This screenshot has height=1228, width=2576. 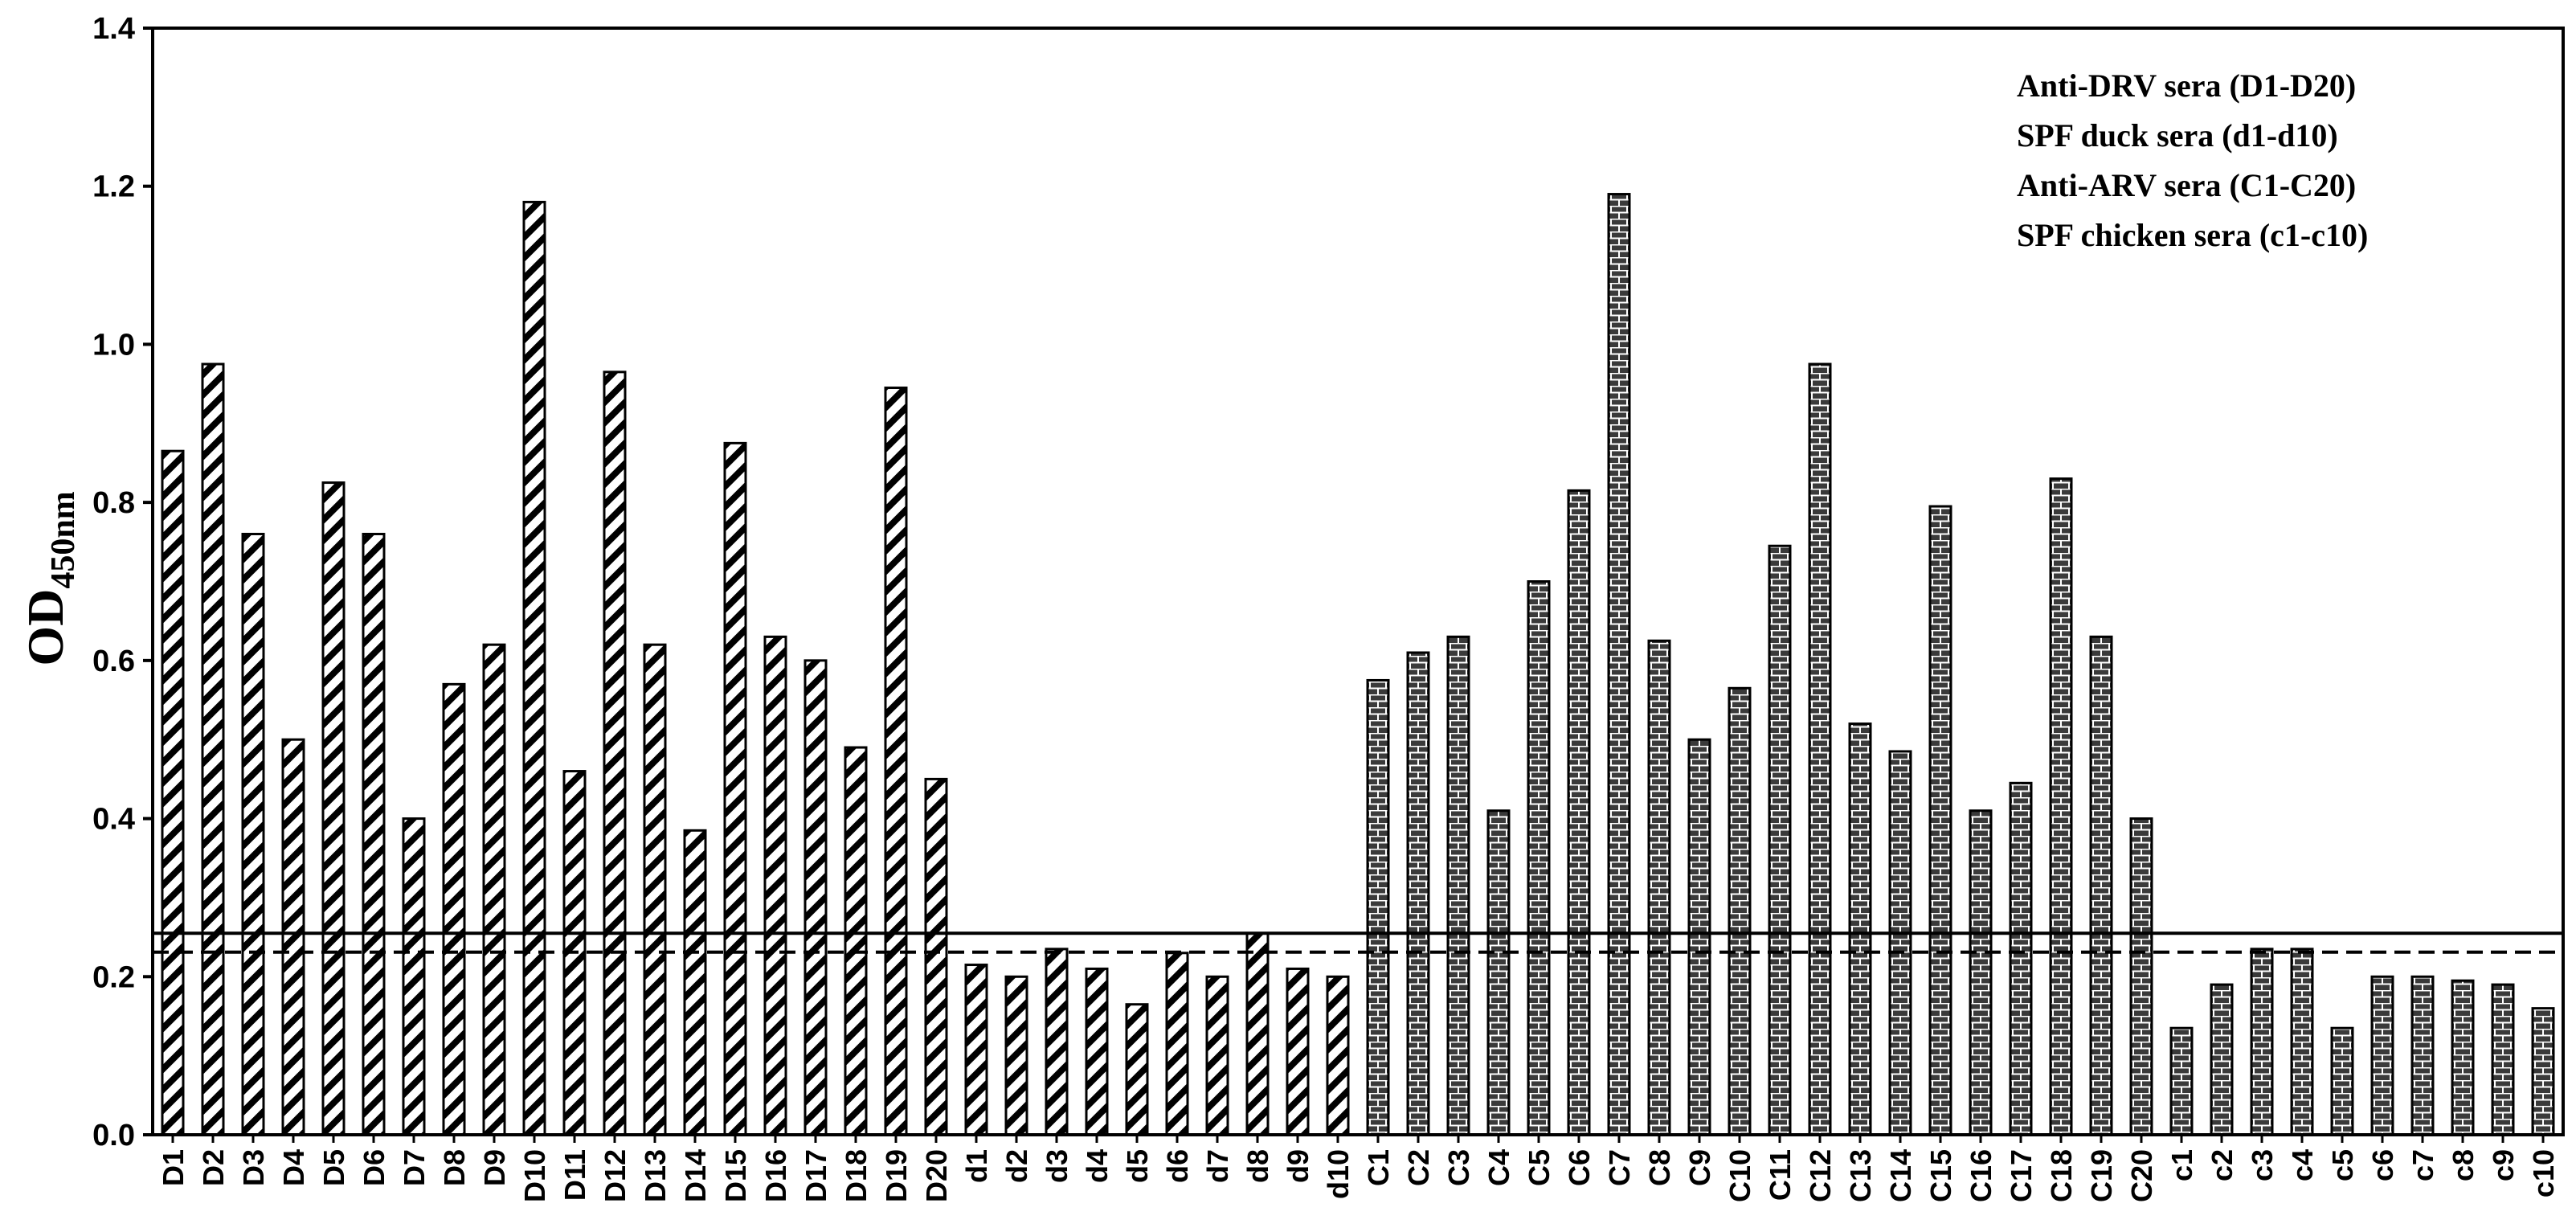 I want to click on y-label-sub: 450nm, so click(x=63, y=540).